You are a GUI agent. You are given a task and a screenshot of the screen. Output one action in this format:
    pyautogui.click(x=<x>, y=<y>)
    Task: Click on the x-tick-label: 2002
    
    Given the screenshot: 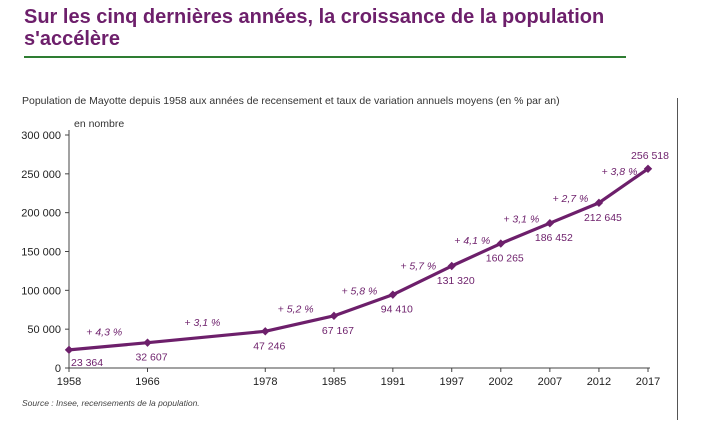 What is the action you would take?
    pyautogui.click(x=501, y=382)
    